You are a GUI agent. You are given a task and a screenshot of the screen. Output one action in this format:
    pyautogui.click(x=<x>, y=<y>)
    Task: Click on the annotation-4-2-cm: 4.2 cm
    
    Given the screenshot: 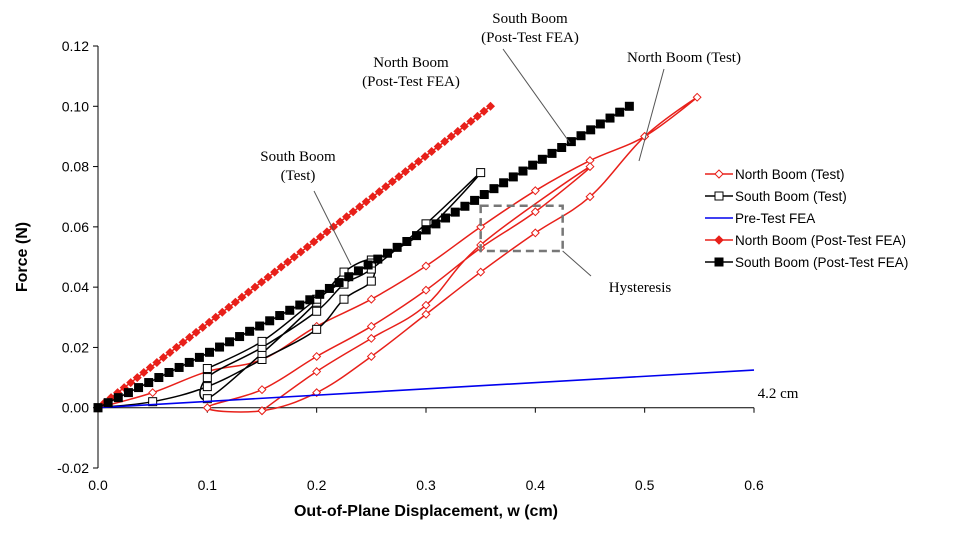 What is the action you would take?
    pyautogui.click(x=778, y=394)
    